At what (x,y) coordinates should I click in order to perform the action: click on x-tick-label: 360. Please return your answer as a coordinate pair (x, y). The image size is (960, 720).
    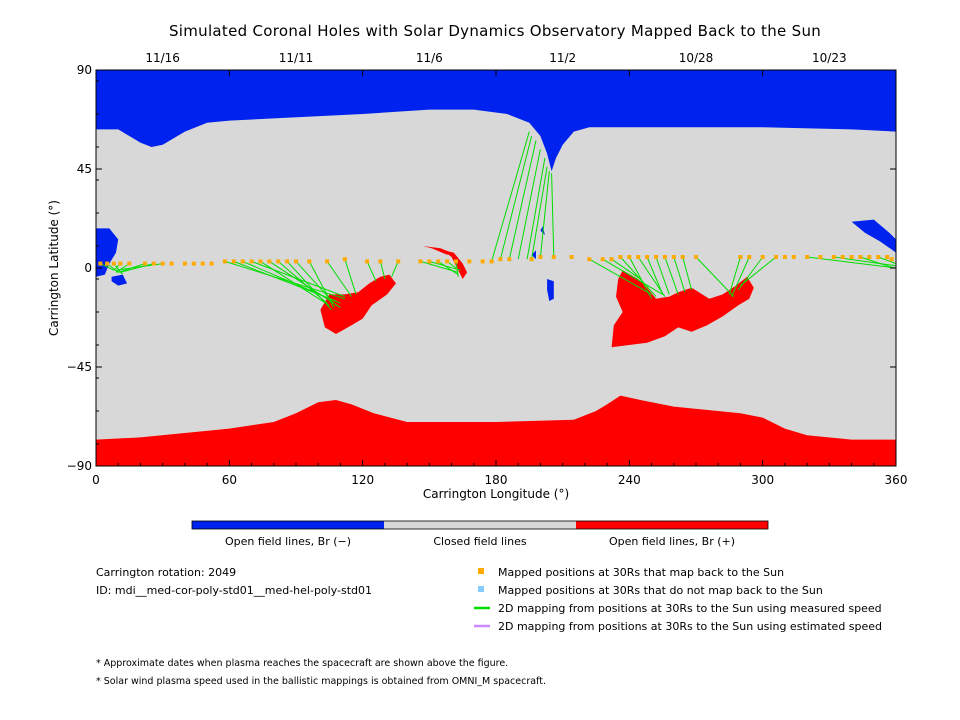
    Looking at the image, I should click on (896, 480).